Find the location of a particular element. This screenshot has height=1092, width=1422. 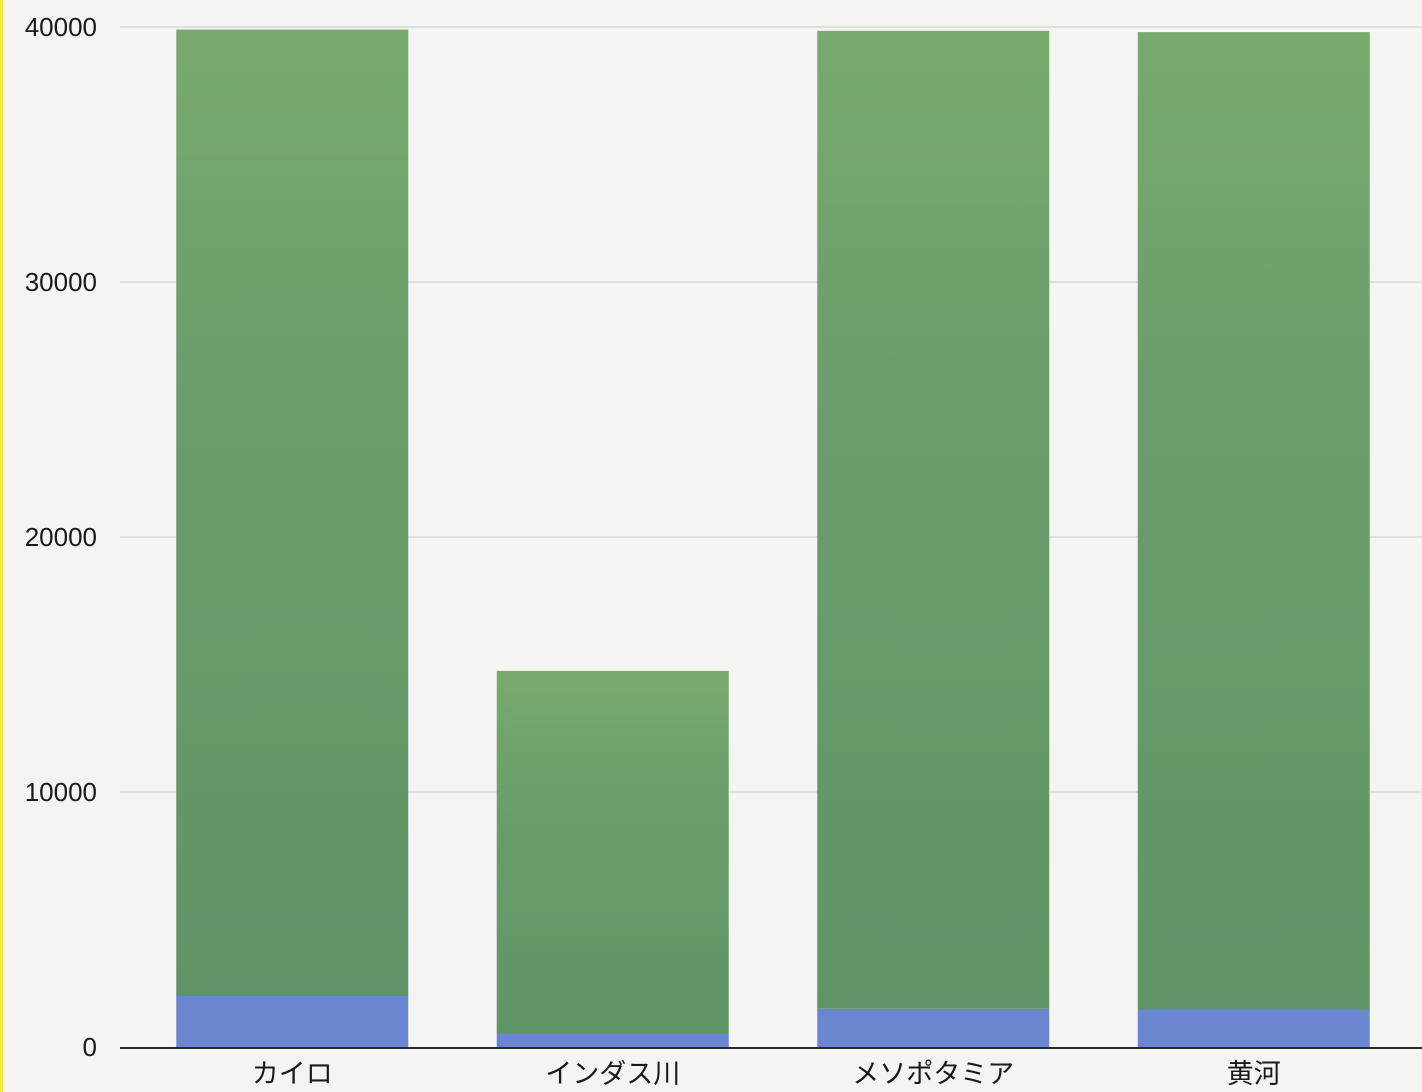

y-tick-label: 30000 is located at coordinates (61, 282).